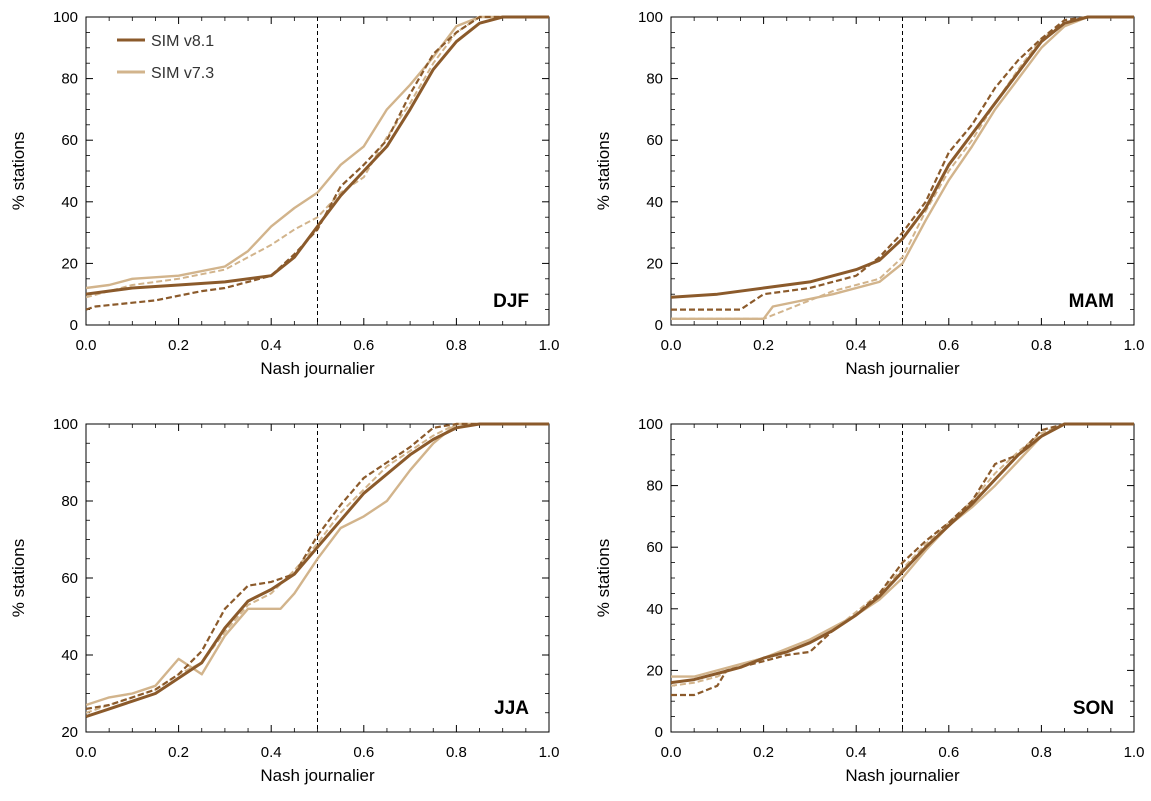 The width and height of the screenshot is (1151, 801). I want to click on season-label: JJA, so click(511, 708).